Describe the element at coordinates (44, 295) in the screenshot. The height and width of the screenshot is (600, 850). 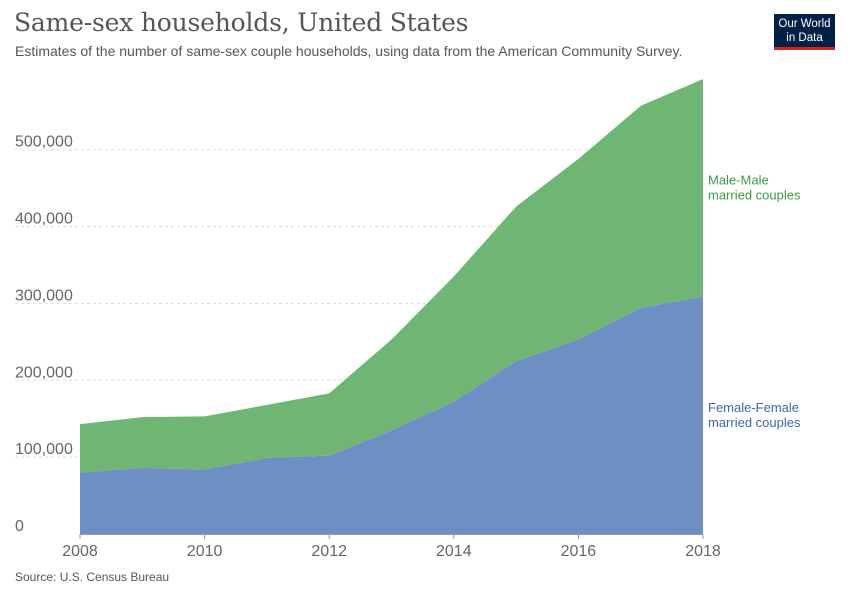
I see `y-tick-label: 300,000` at that location.